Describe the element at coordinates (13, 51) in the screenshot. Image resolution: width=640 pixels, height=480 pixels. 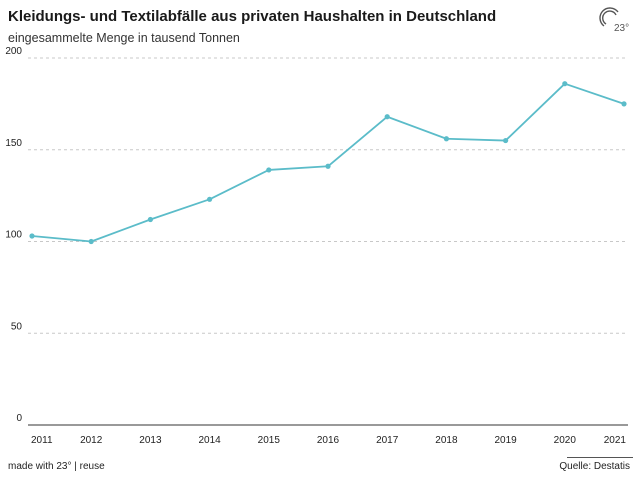
I see `y-tick-label: 200` at that location.